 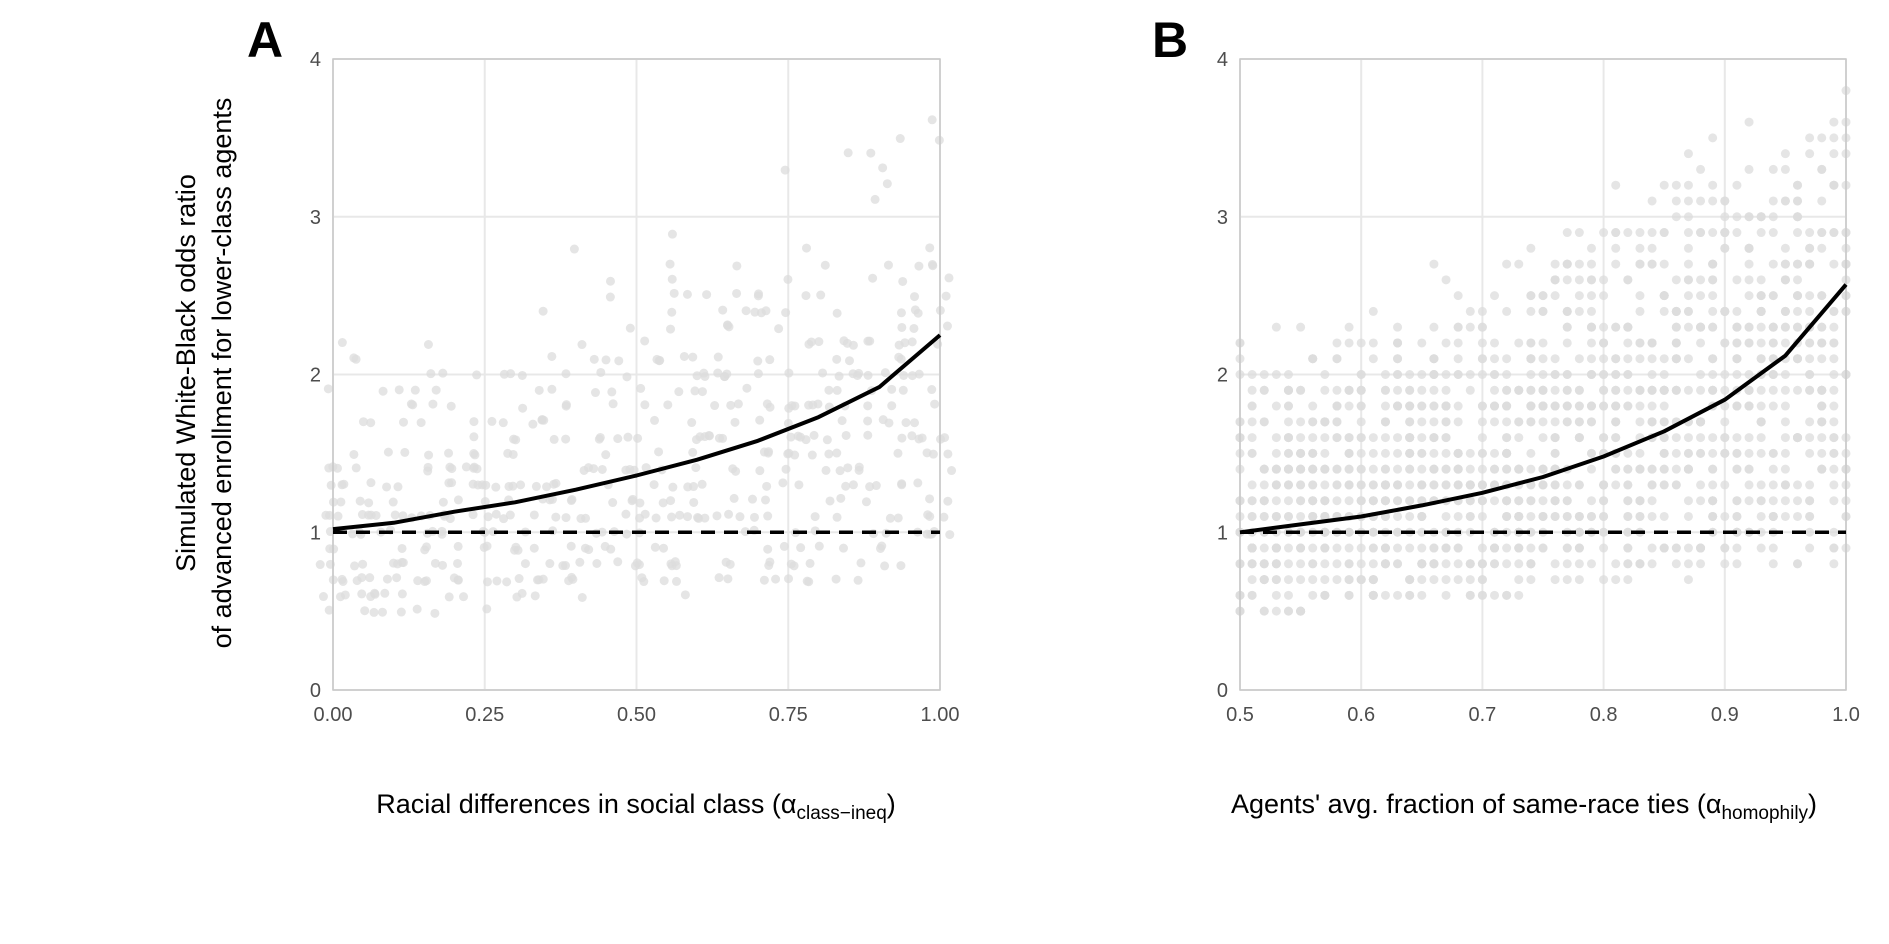 What do you see at coordinates (1361, 715) in the screenshot?
I see `x-tick-label: 0.6` at bounding box center [1361, 715].